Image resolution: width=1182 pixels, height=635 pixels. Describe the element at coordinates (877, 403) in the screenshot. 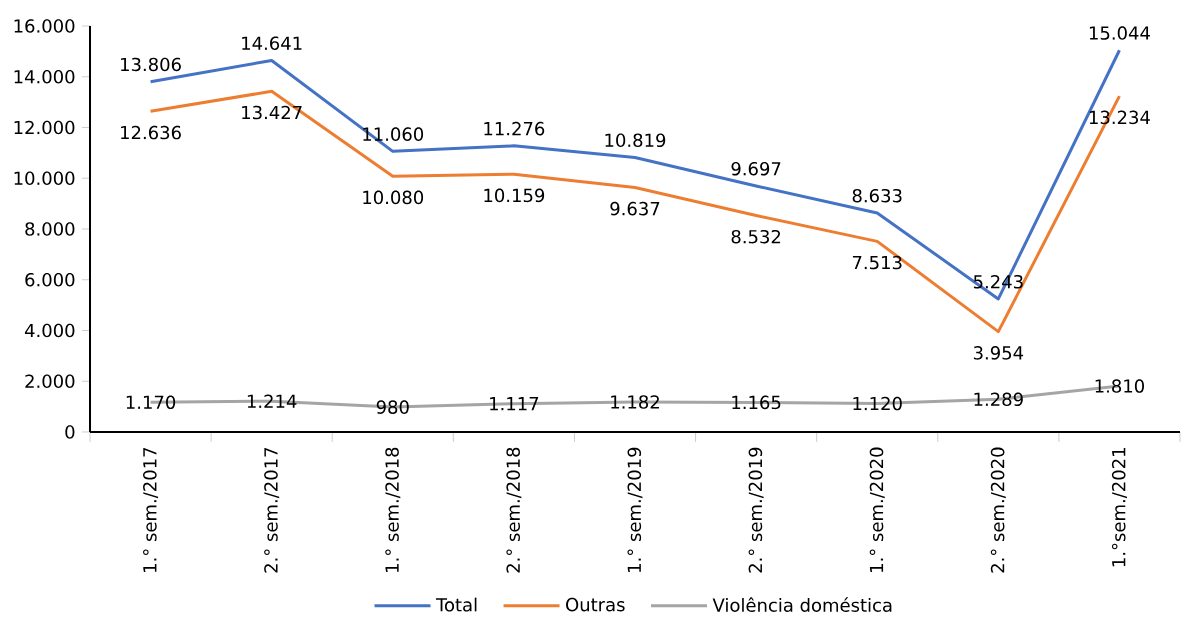

I see `data-label: 1.120` at that location.